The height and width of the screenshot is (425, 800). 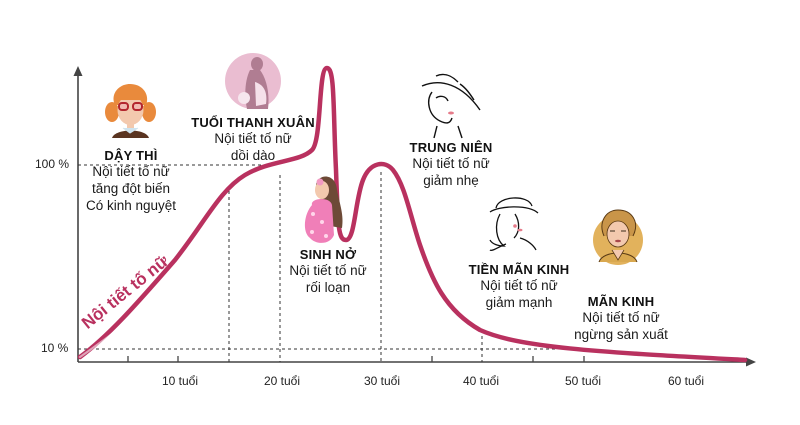 What do you see at coordinates (382, 381) in the screenshot?
I see `x-label-30: 30 tuổi` at bounding box center [382, 381].